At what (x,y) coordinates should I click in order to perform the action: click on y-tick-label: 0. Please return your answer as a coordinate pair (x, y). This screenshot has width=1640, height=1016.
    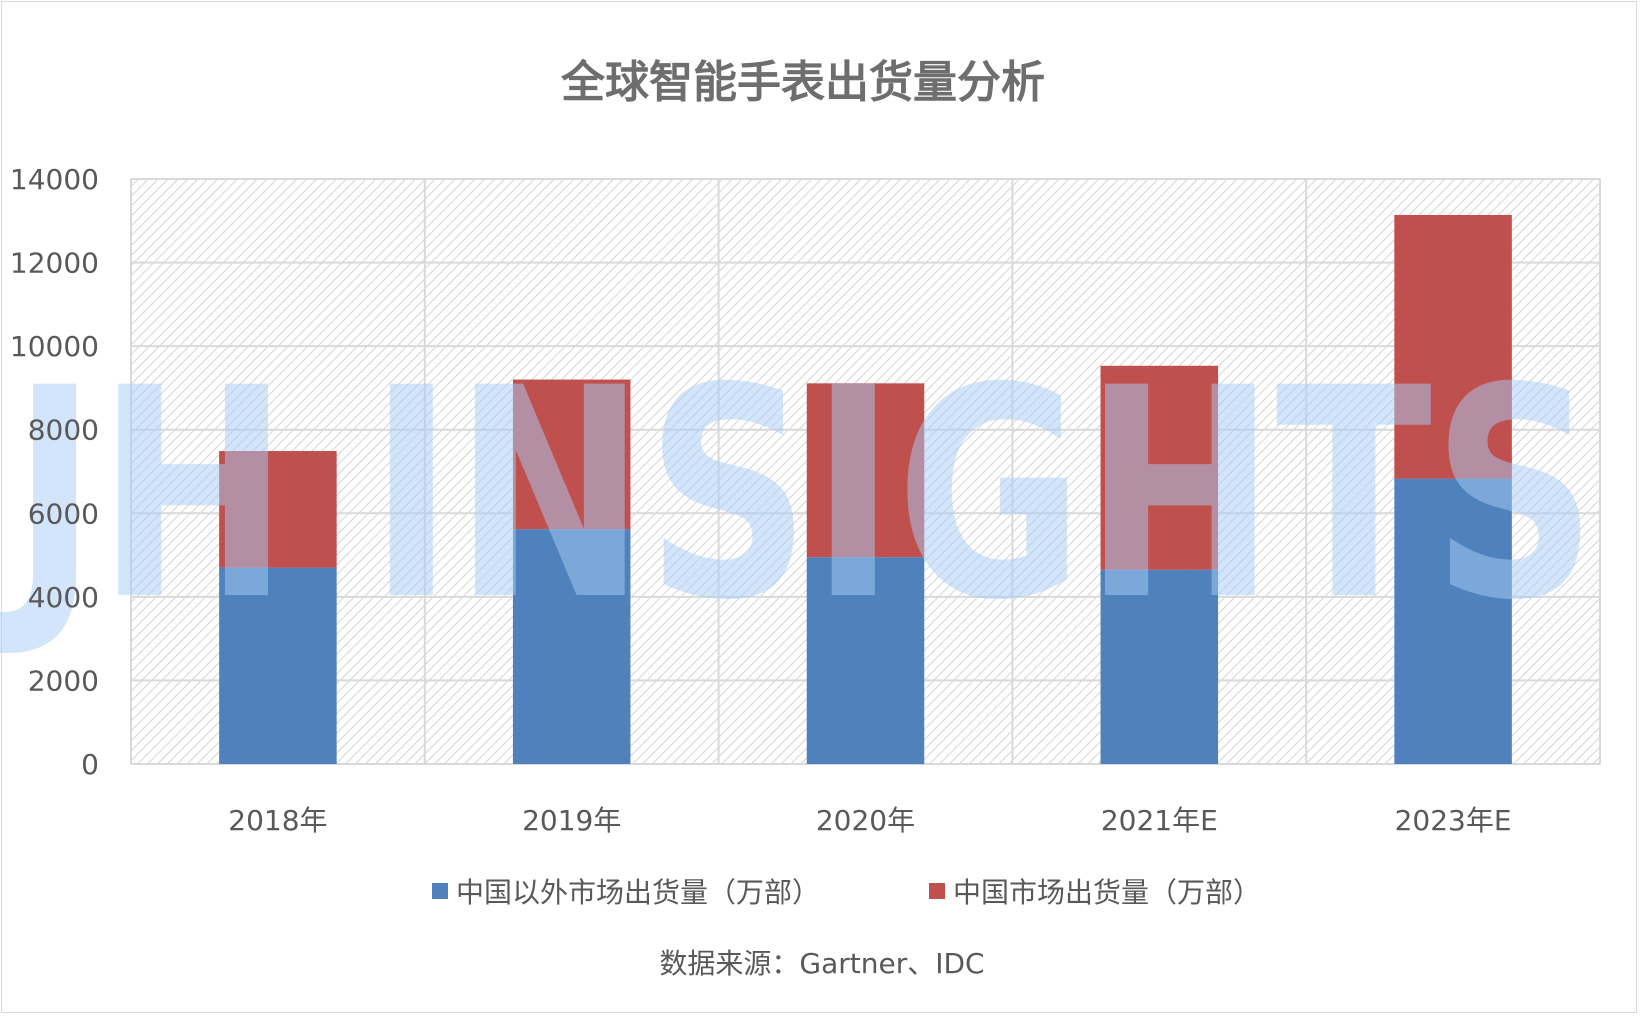
    Looking at the image, I should click on (90, 764).